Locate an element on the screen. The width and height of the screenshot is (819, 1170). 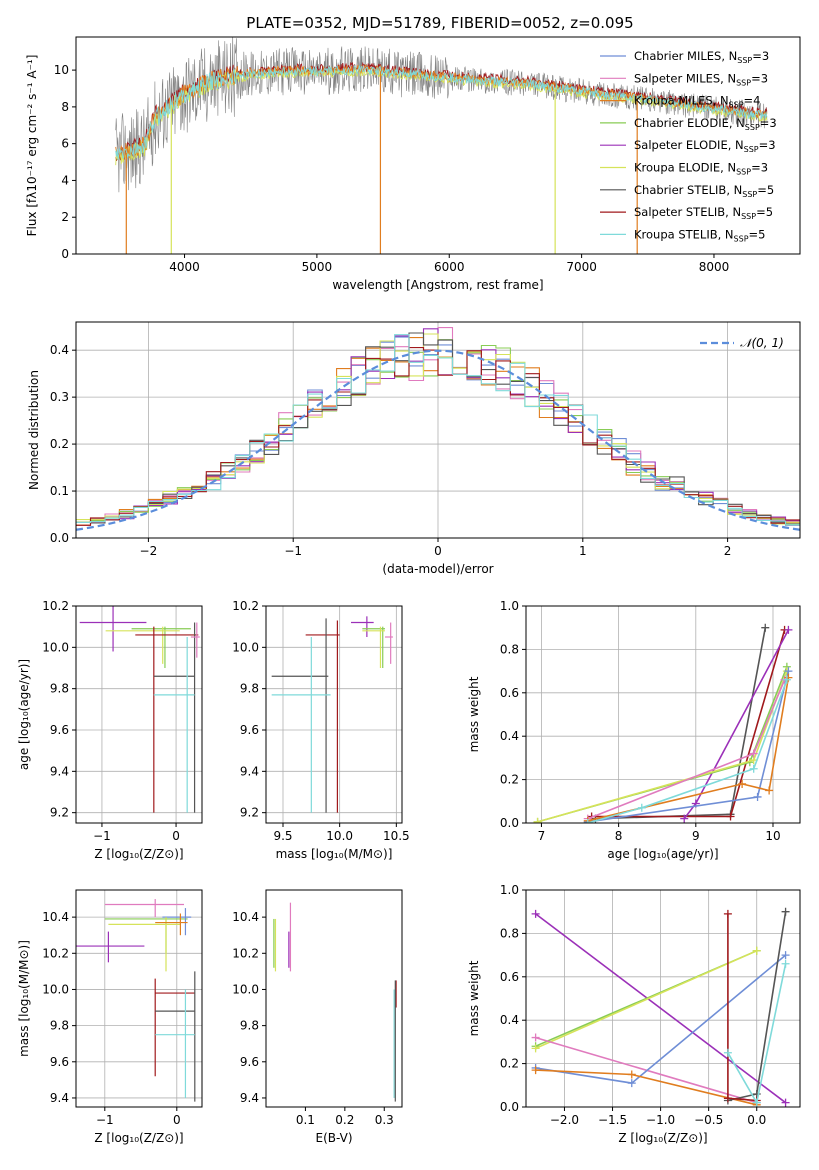
x-tick-label: 9 is located at coordinates (696, 836).